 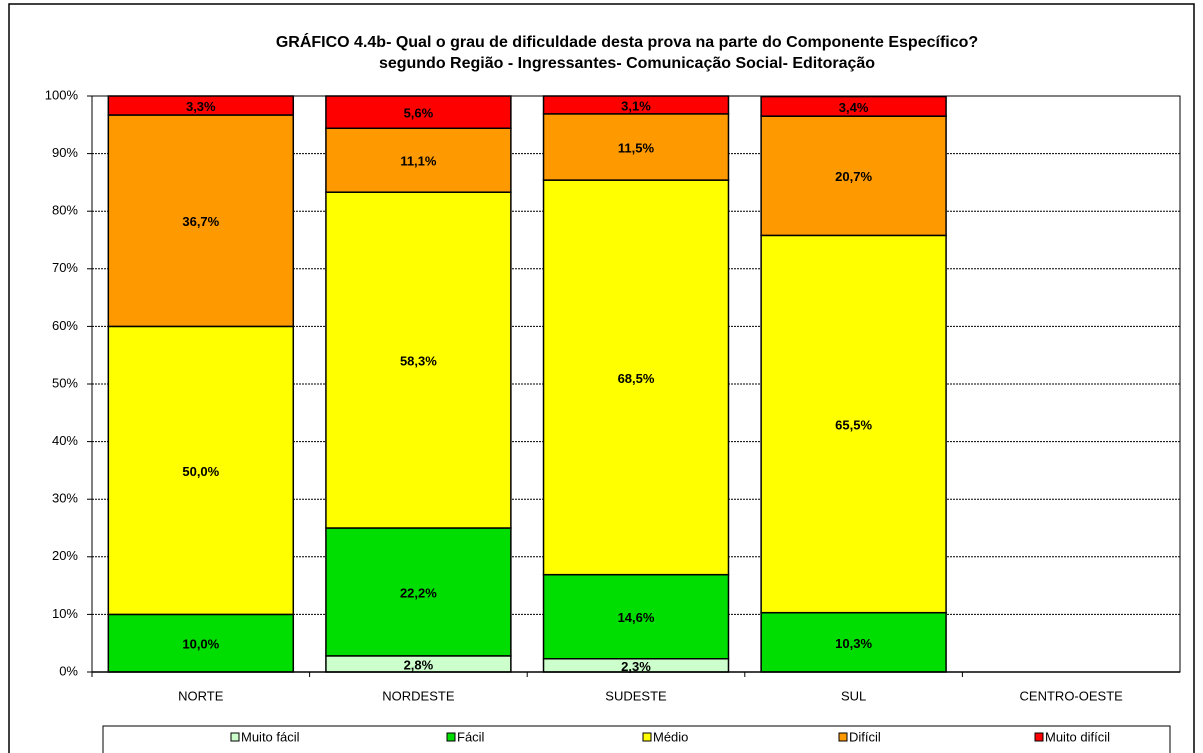 I want to click on value-label: 50,0%, so click(x=200, y=471).